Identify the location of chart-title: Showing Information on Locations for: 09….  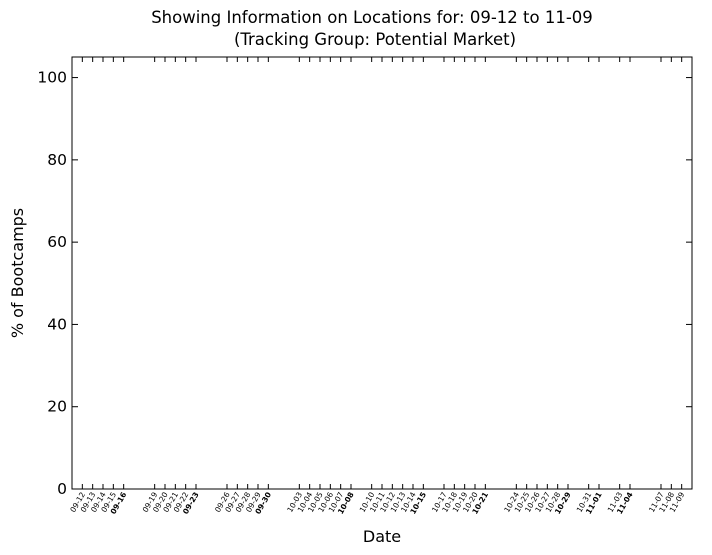
(372, 17).